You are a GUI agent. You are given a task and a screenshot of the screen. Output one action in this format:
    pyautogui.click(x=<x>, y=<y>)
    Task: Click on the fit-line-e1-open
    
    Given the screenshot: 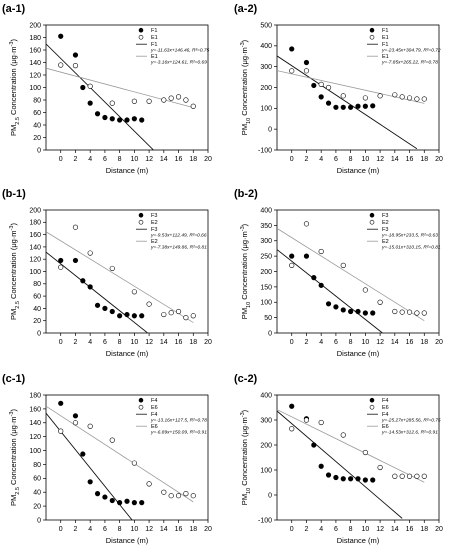 What is the action you would take?
    pyautogui.click(x=120, y=88)
    